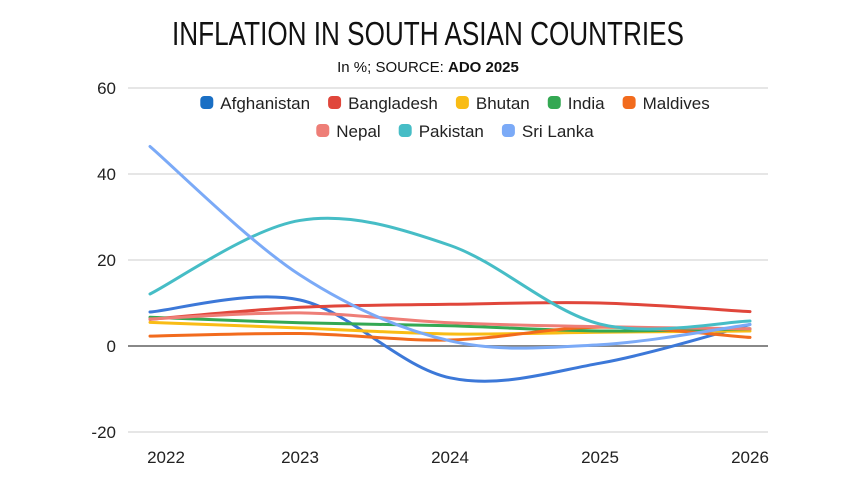 The image size is (857, 482). What do you see at coordinates (392, 67) in the screenshot?
I see `subtitle-prefix: In %; SOURCE:` at bounding box center [392, 67].